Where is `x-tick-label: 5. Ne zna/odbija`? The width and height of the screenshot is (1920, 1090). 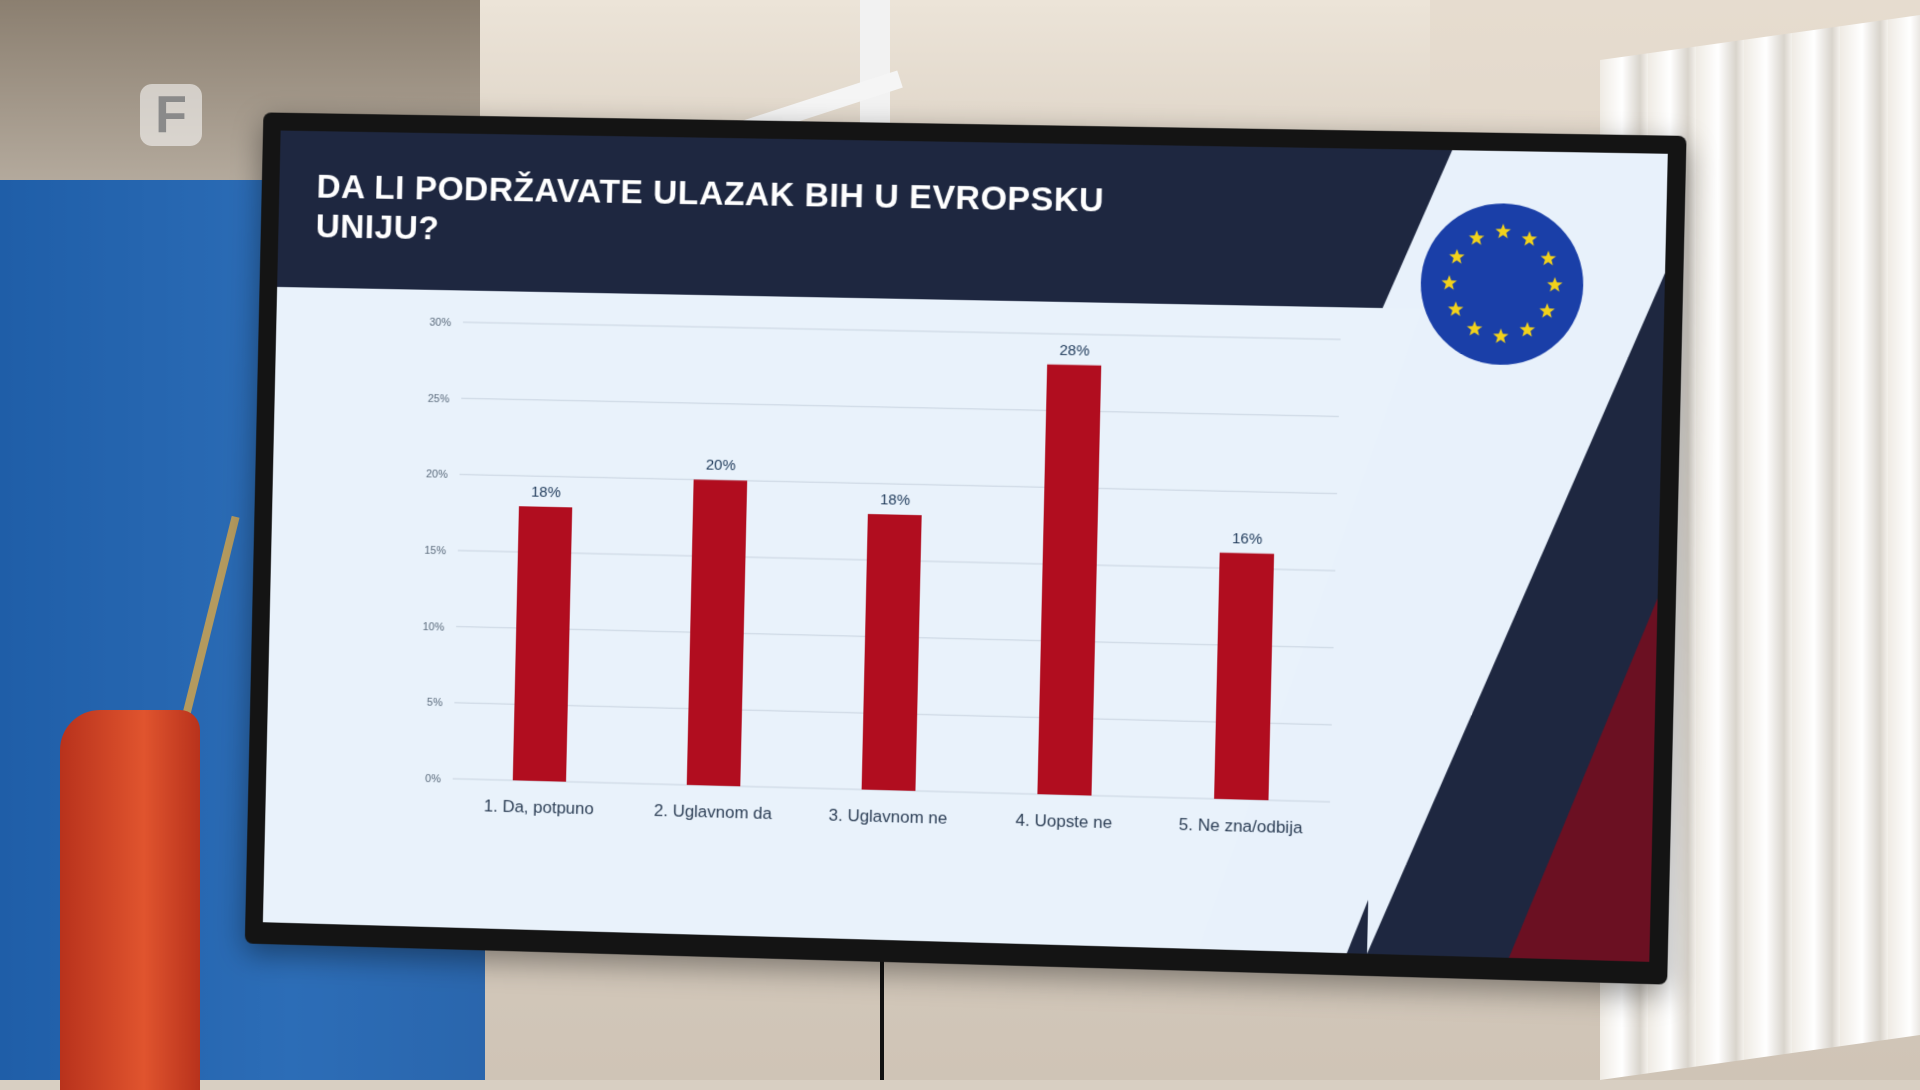
x-tick-label: 5. Ne zna/odbija is located at coordinates (1241, 826).